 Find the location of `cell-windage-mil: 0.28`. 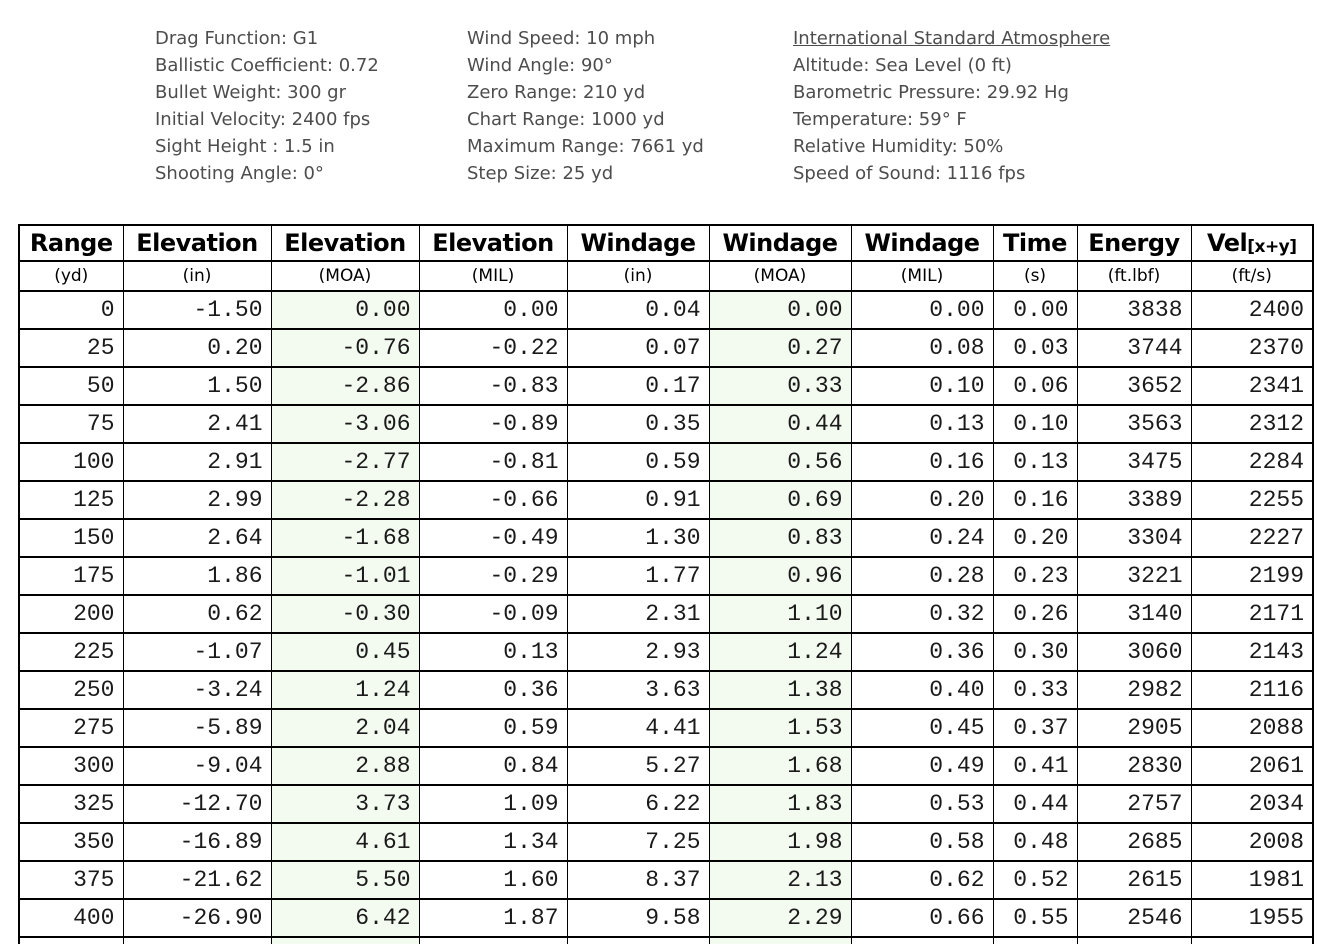

cell-windage-mil: 0.28 is located at coordinates (922, 576).